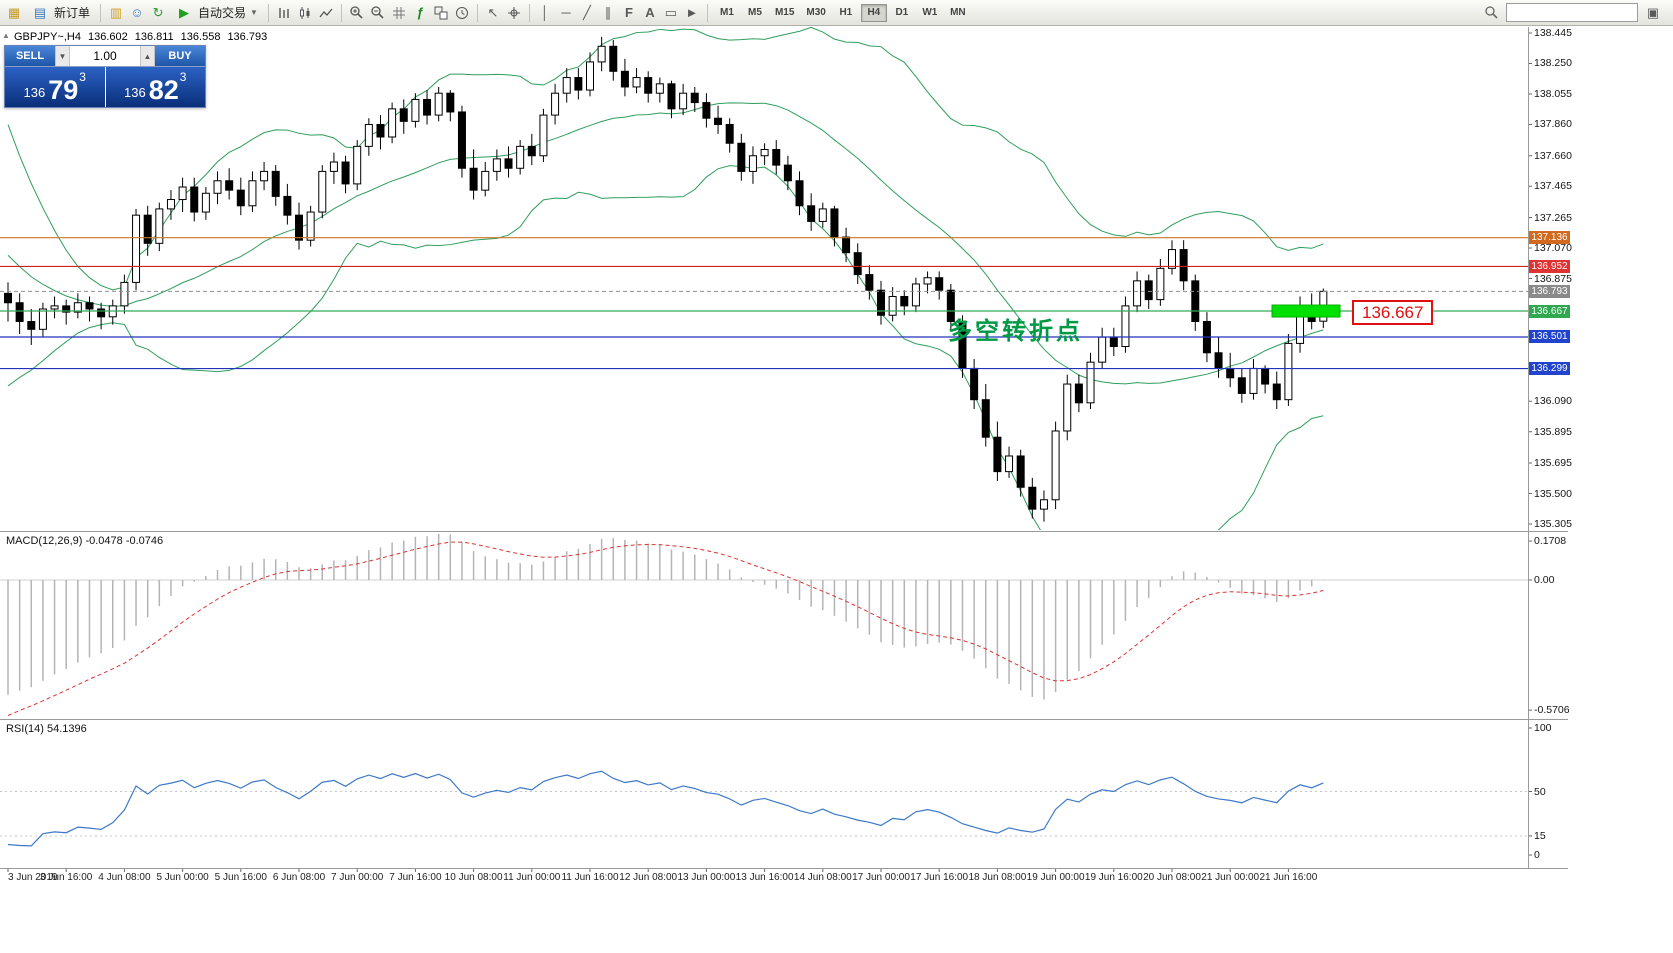 This screenshot has width=1673, height=953. Describe the element at coordinates (493, 12) in the screenshot. I see `cursor-icon: ↖` at that location.